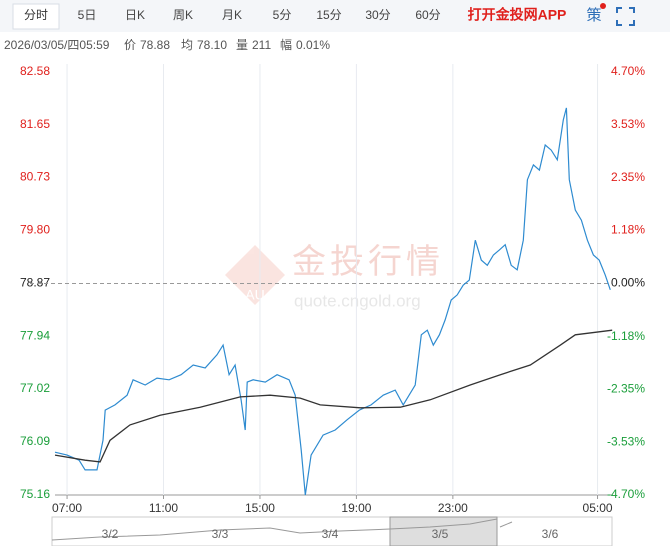 The height and width of the screenshot is (546, 670). I want to click on active-tab, so click(36, 16).